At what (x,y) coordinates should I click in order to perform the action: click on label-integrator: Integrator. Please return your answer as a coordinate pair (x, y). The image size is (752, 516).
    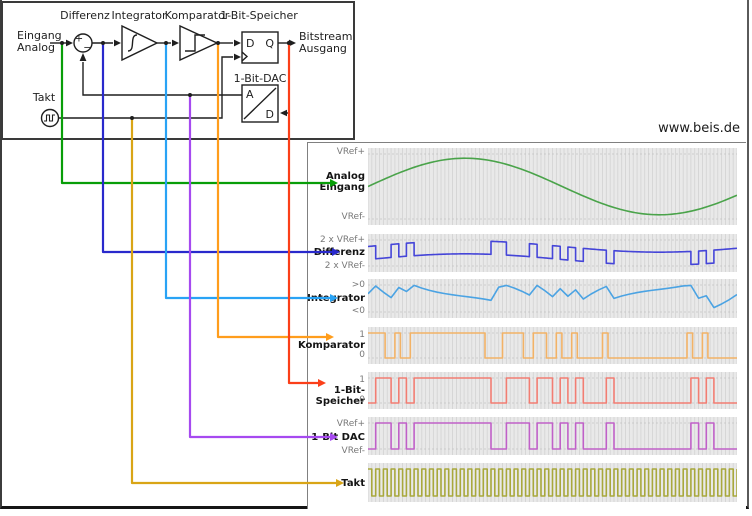
    Looking at the image, I should click on (139, 15).